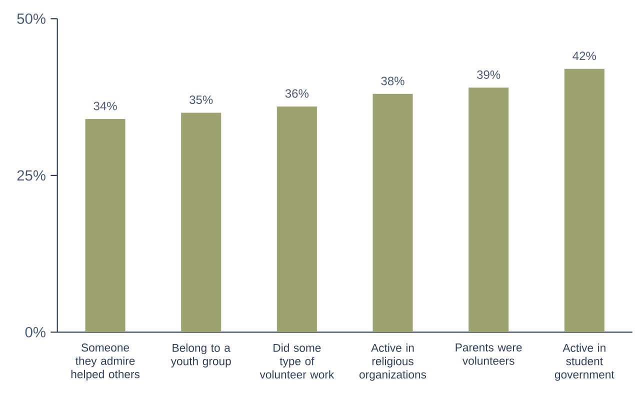 The height and width of the screenshot is (411, 635). What do you see at coordinates (488, 75) in the screenshot?
I see `data-label: 39%` at bounding box center [488, 75].